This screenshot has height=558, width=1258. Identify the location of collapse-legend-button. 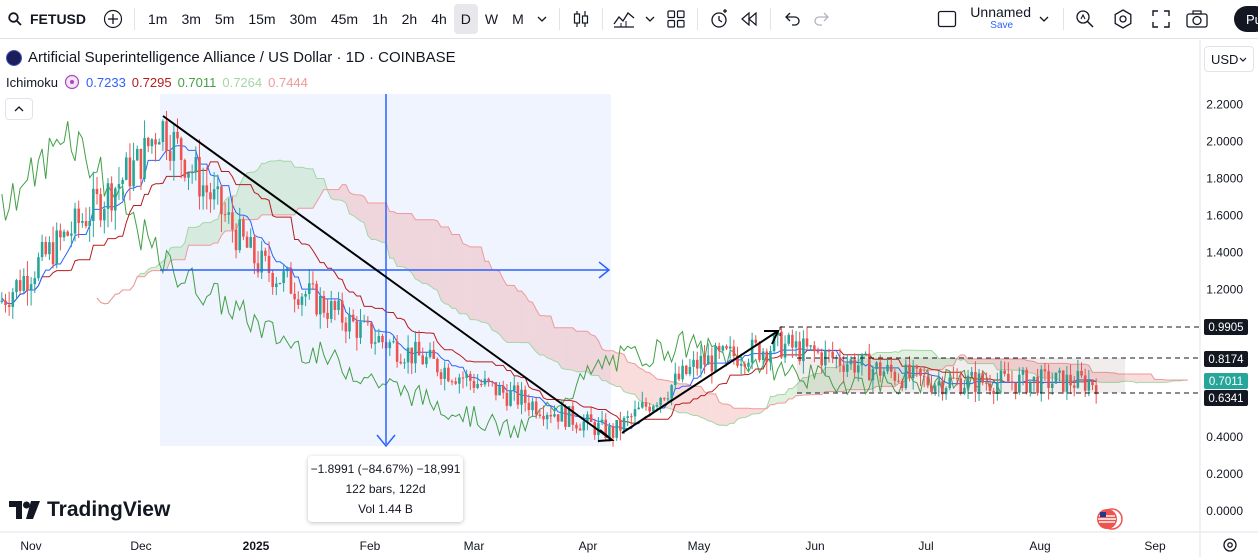
(19, 109).